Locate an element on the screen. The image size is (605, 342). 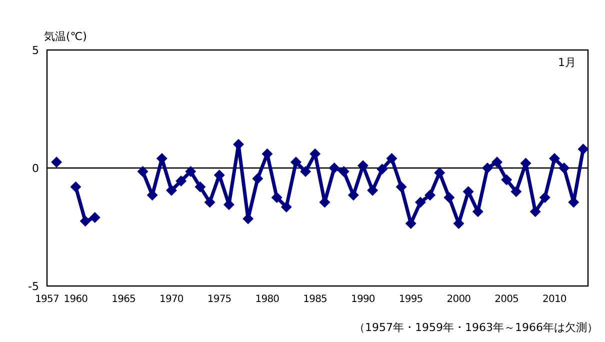
x-tick-label: 1965 is located at coordinates (124, 299).